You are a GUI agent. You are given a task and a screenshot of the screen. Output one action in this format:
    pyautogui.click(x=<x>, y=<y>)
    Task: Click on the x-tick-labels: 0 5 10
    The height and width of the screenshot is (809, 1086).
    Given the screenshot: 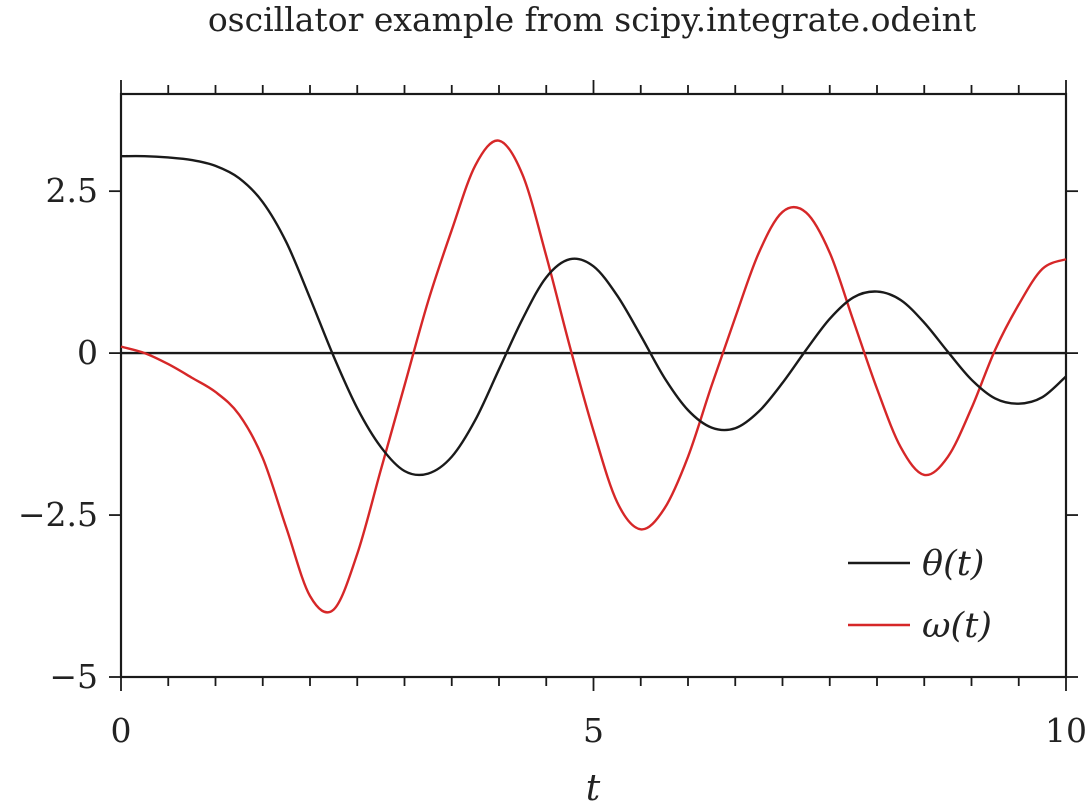 What is the action you would take?
    pyautogui.click(x=598, y=730)
    